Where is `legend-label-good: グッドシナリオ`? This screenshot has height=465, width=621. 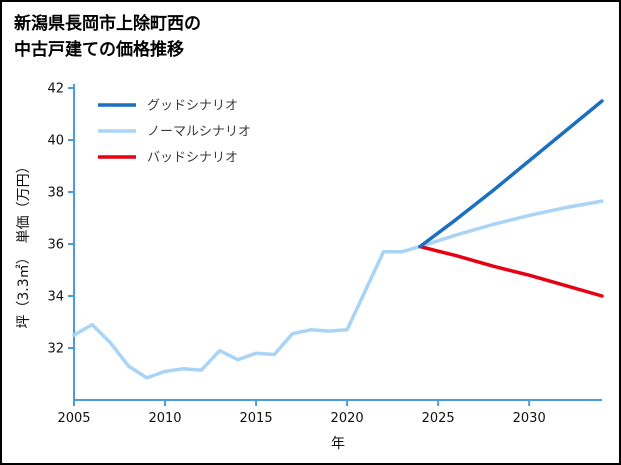
legend-label-good: グッドシナリオ is located at coordinates (192, 106).